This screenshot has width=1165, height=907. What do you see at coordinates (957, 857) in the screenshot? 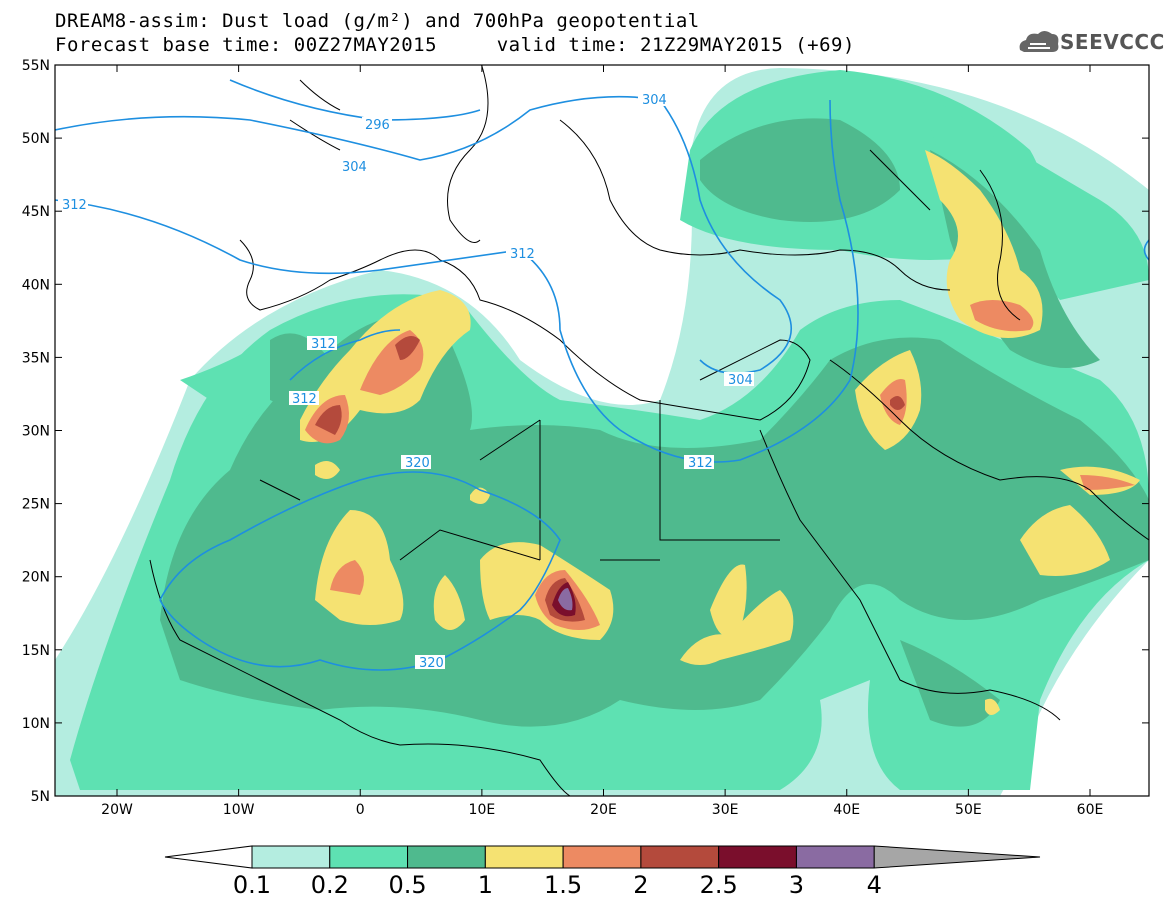
I see `colorbar-high-arrow` at bounding box center [957, 857].